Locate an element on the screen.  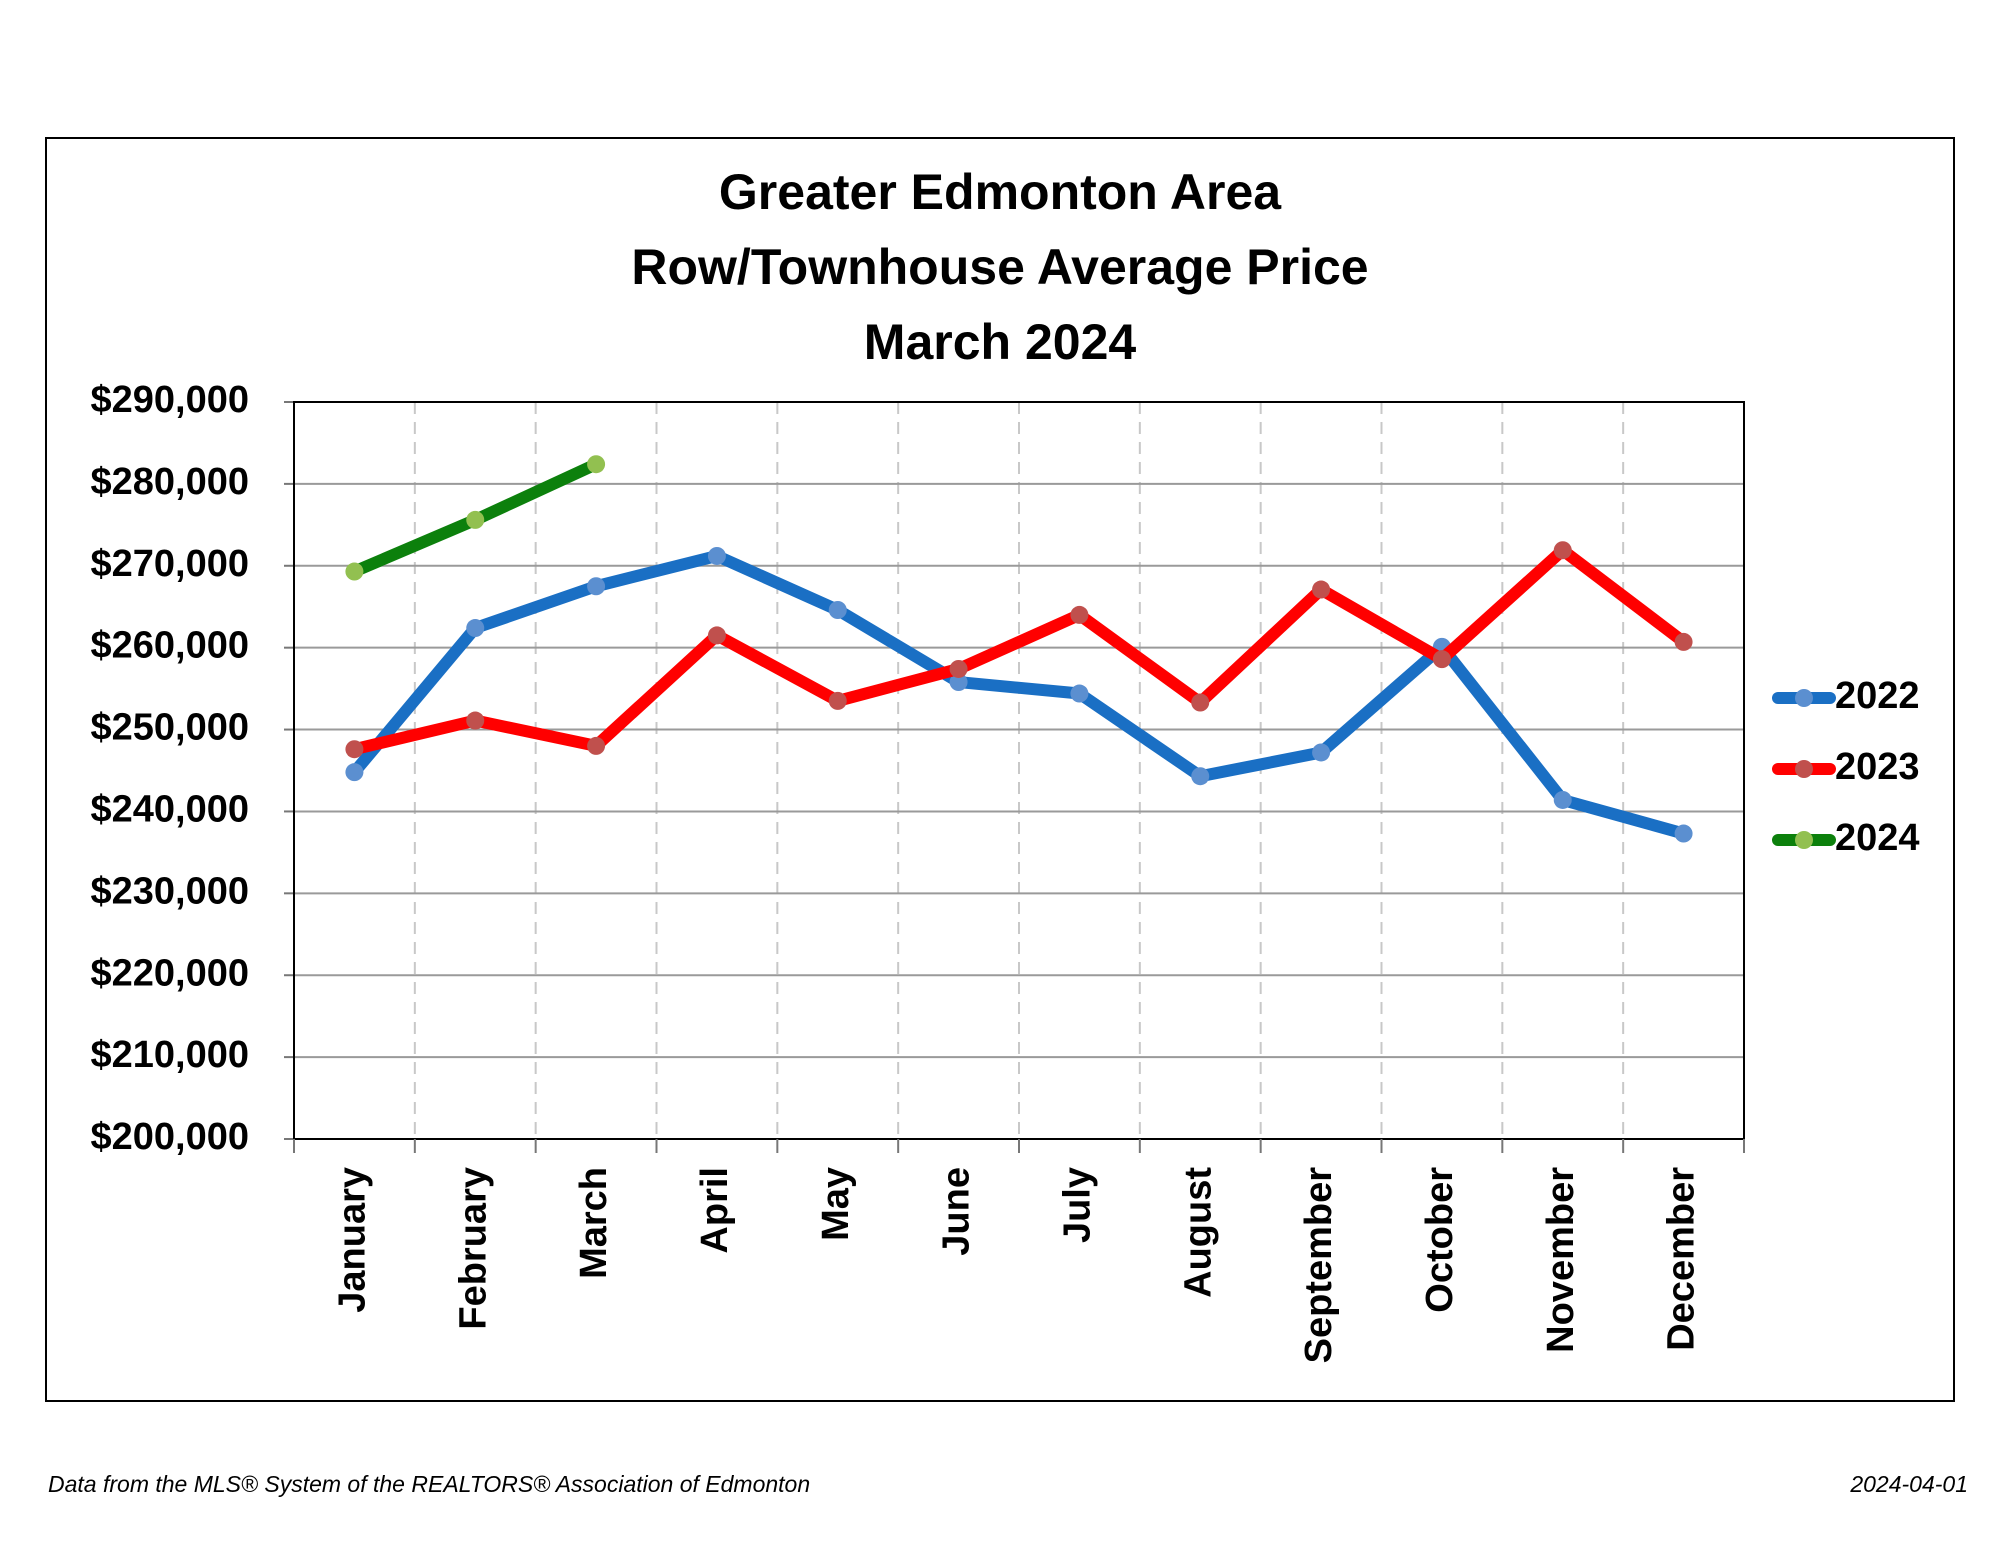
legend-label: 2022 is located at coordinates (1877, 696).